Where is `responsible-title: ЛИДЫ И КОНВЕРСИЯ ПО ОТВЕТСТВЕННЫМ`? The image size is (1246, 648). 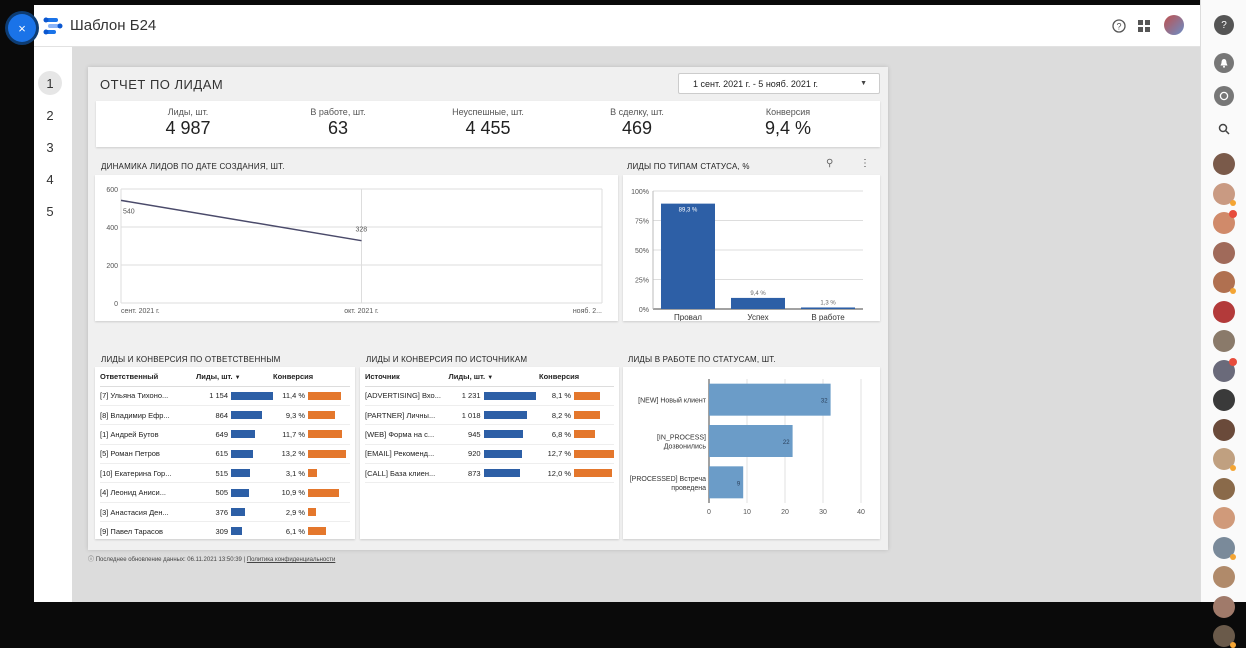
responsible-title: ЛИДЫ И КОНВЕРСИЯ ПО ОТВЕТСТВЕННЫМ is located at coordinates (191, 359).